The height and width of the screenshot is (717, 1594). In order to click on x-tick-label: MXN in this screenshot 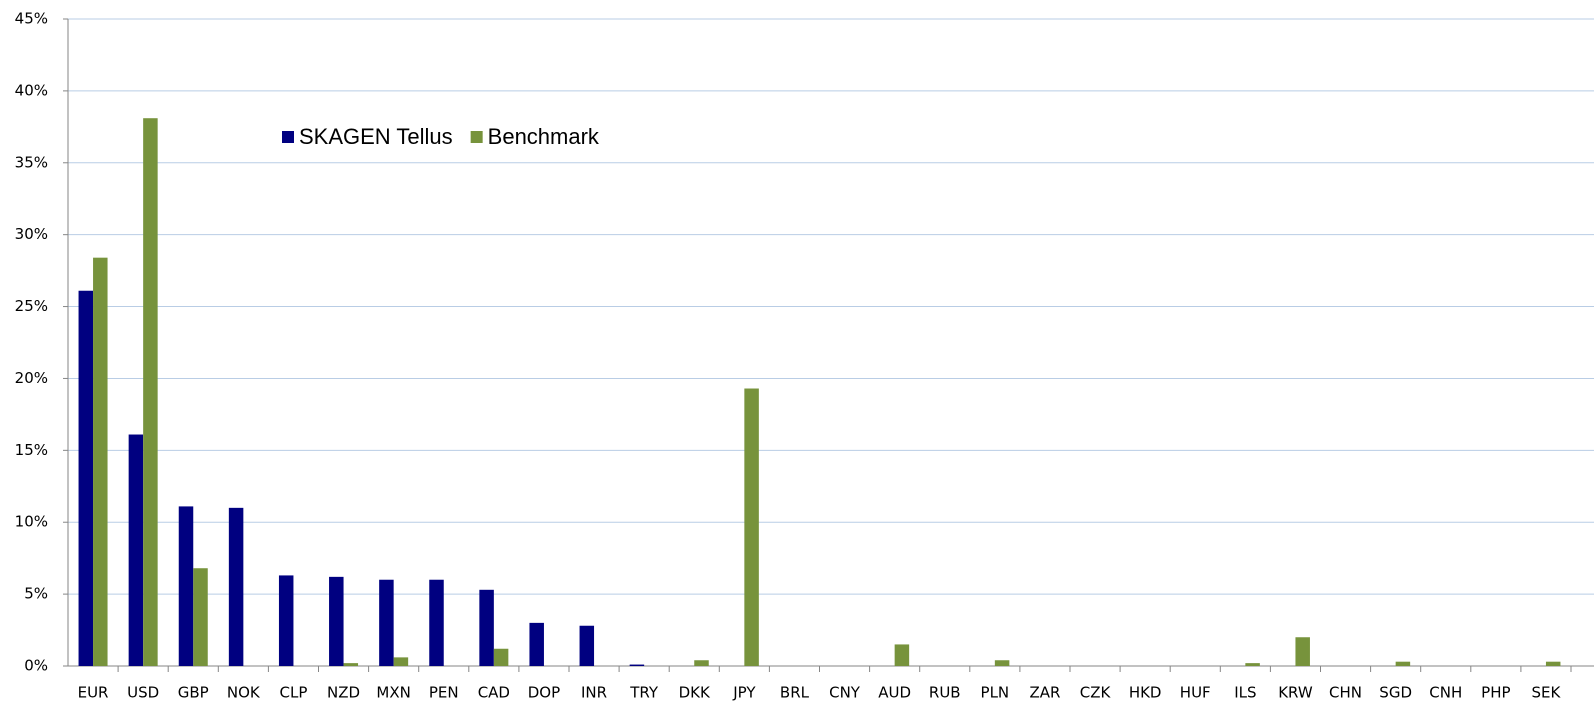, I will do `click(393, 693)`.